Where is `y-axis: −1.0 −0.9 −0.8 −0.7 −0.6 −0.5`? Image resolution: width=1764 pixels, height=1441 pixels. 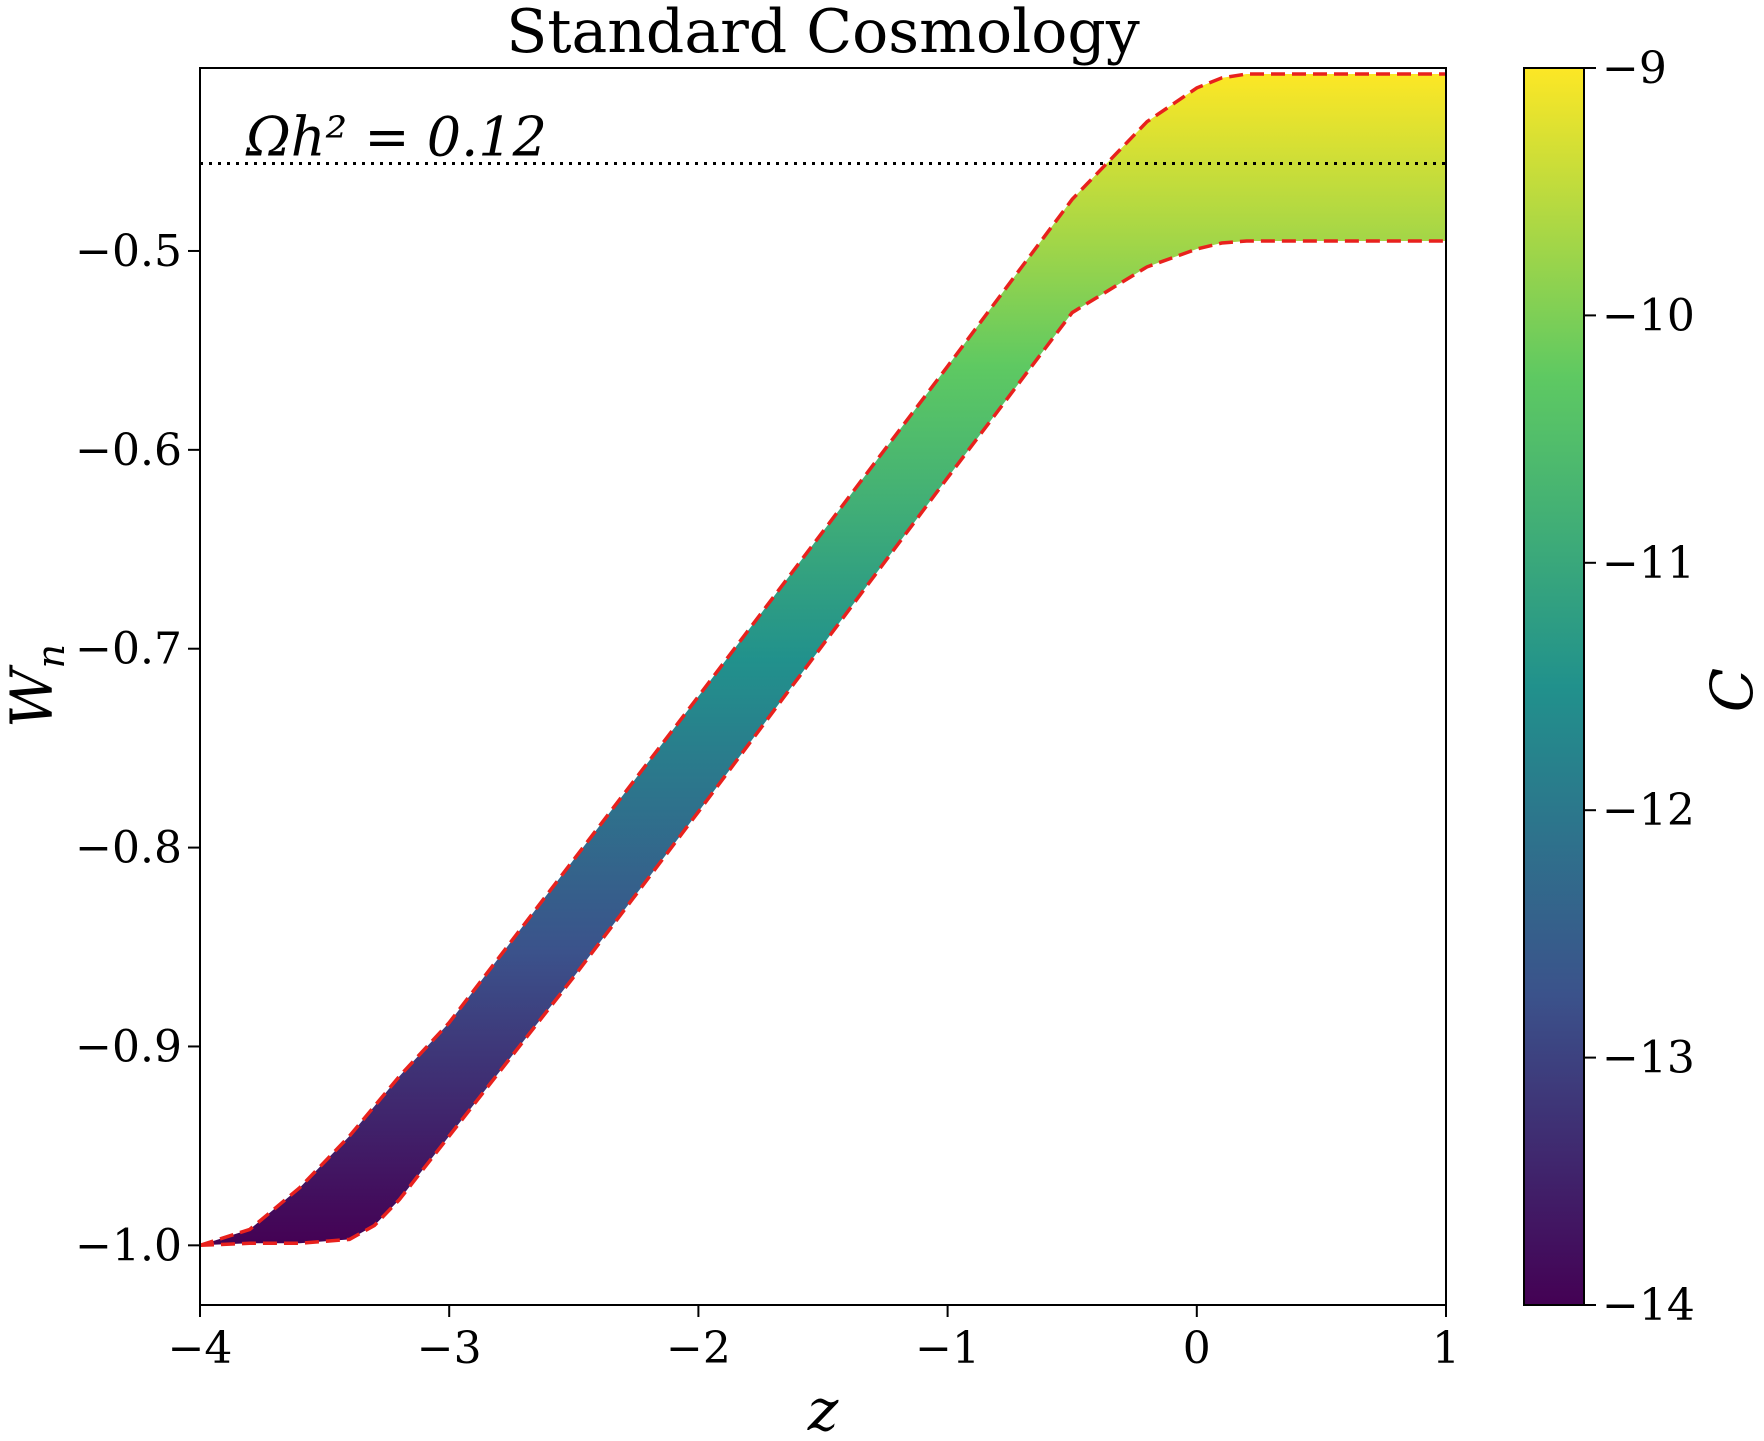
y-axis: −1.0 −0.9 −0.8 −0.7 −0.6 −0.5 is located at coordinates (137, 748).